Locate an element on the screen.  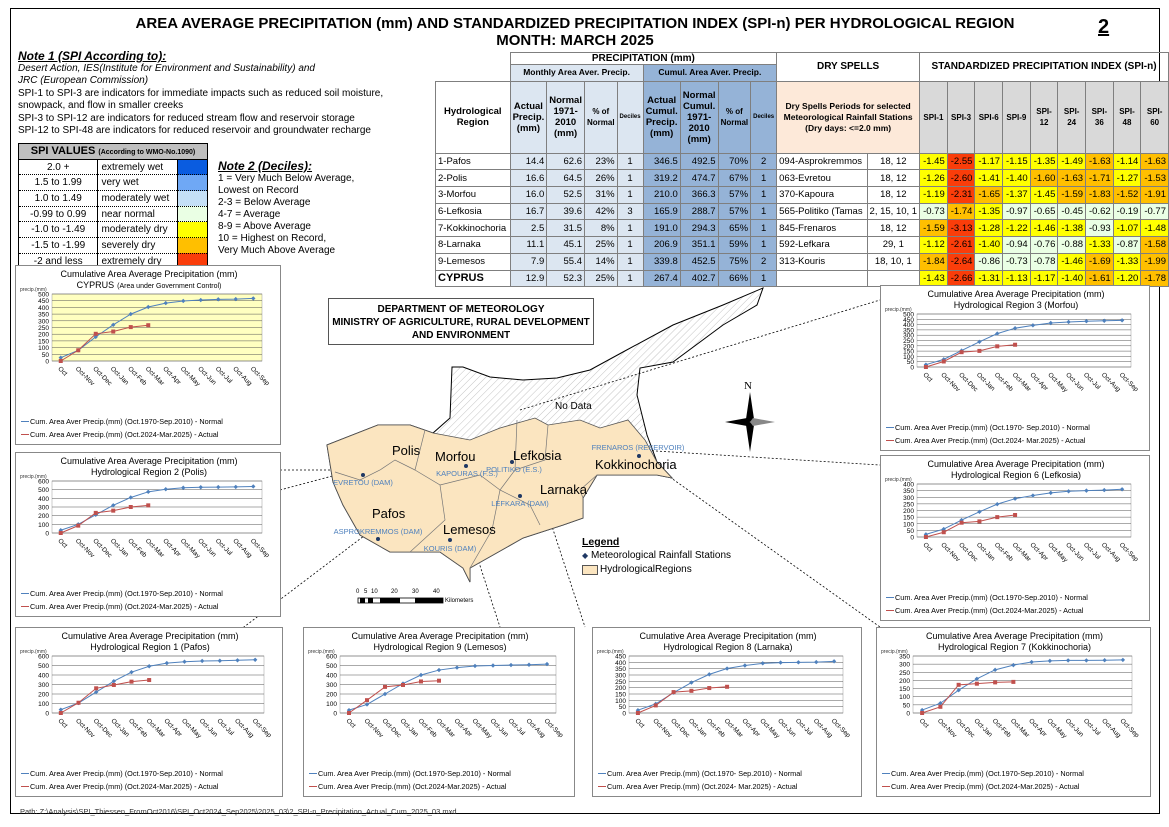
y-tick-label: 400 is located at coordinates (43, 499).